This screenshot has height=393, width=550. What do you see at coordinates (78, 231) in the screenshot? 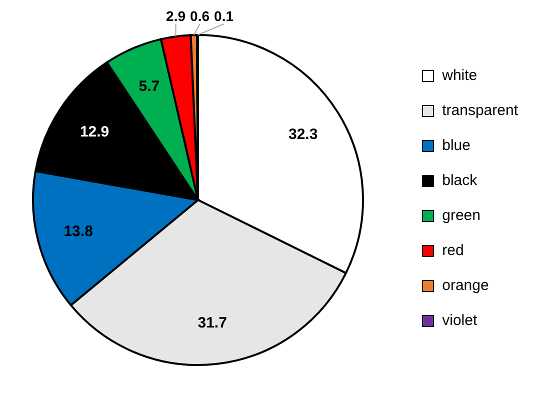
I see `data-label: 13.8` at bounding box center [78, 231].